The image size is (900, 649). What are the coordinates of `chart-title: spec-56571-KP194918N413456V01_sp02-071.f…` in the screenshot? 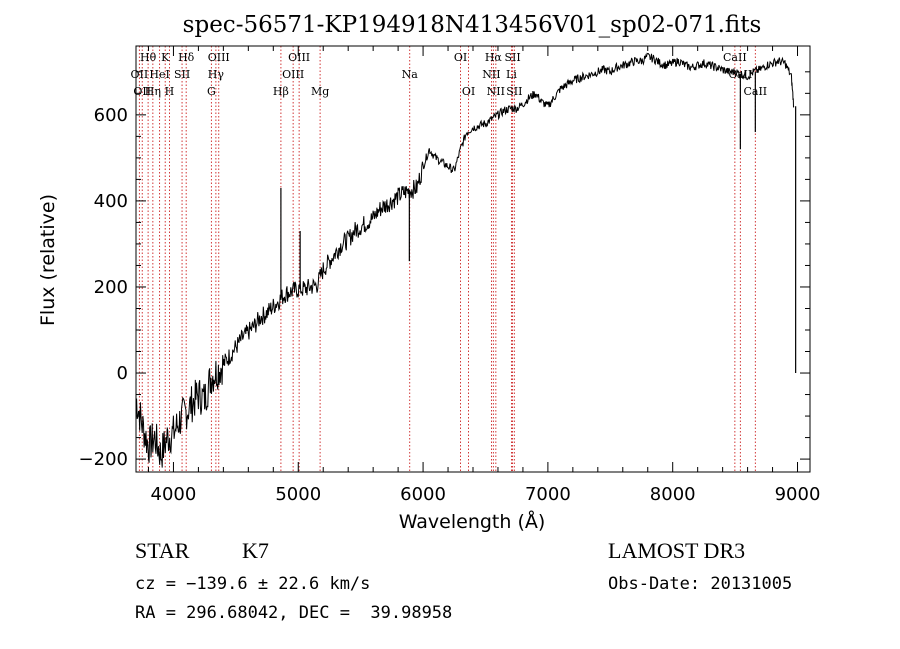 It's located at (472, 25).